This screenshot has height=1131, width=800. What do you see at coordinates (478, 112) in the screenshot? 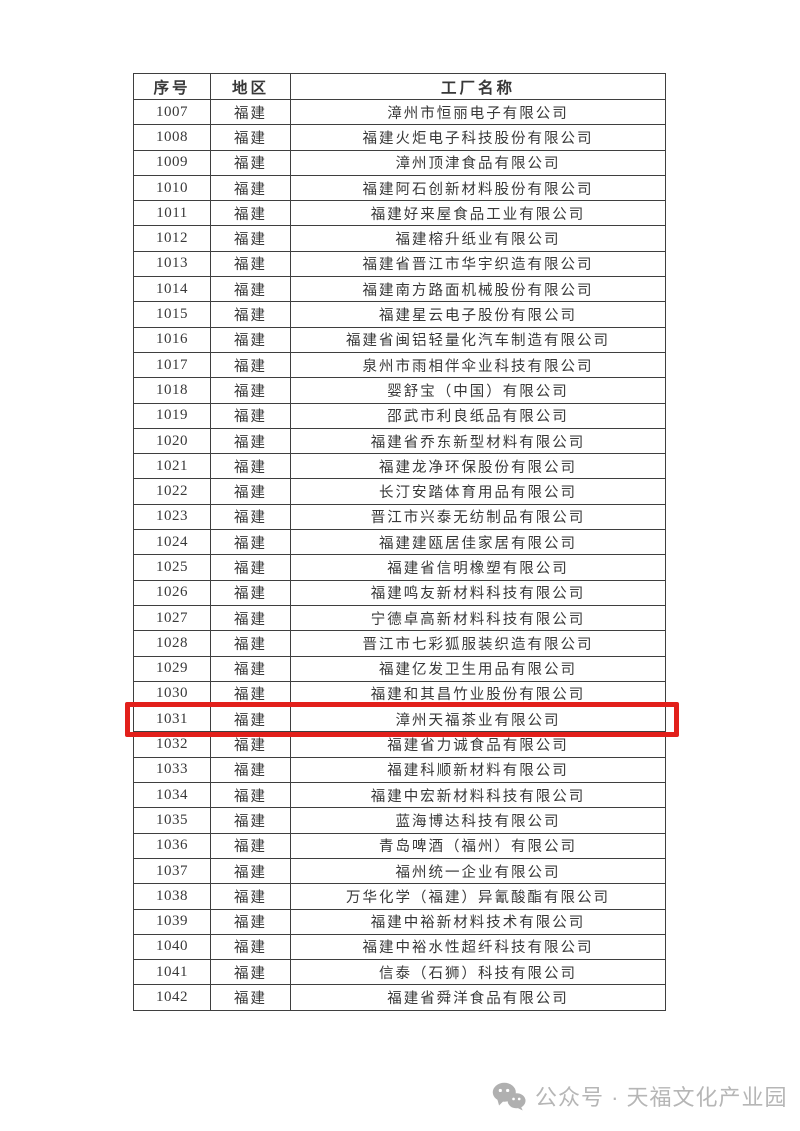
I see `cell-factory-name: 漳州市恒丽电子有限公司` at bounding box center [478, 112].